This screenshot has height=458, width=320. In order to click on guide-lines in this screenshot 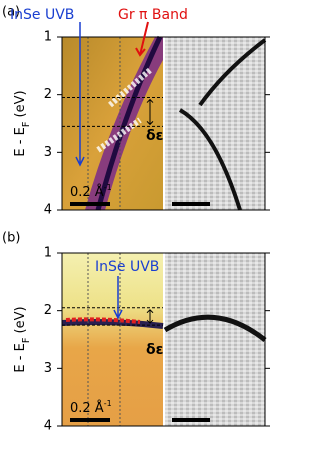, I will do `click(104, 231)`.